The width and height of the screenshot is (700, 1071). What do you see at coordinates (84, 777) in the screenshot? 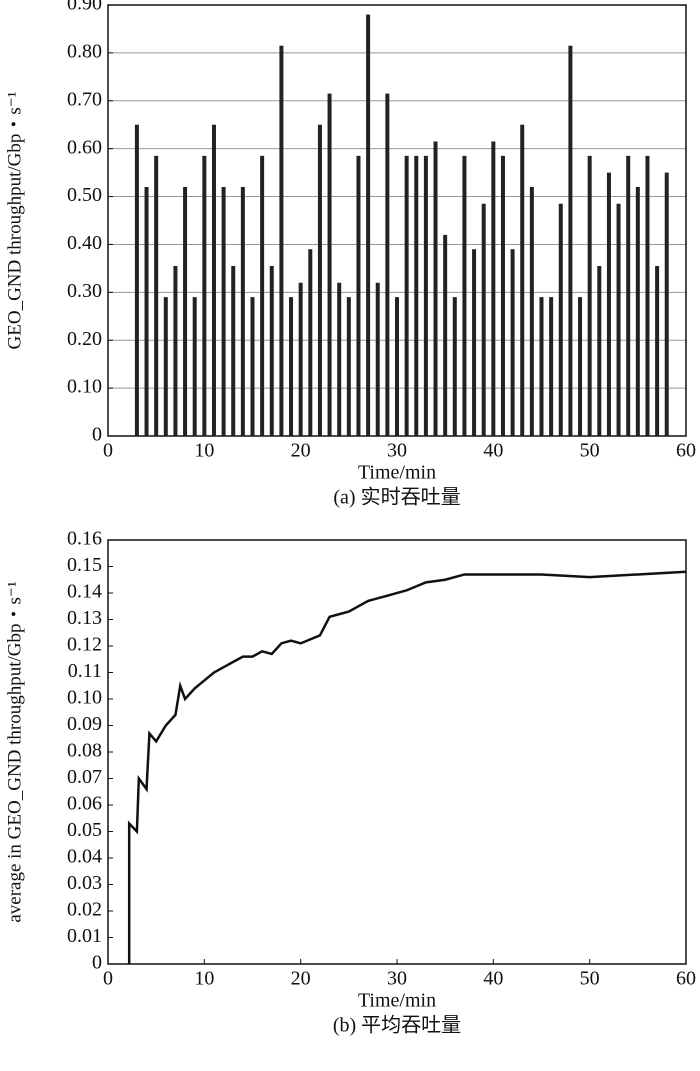
I see `y-tick-label: 0.07` at bounding box center [84, 777].